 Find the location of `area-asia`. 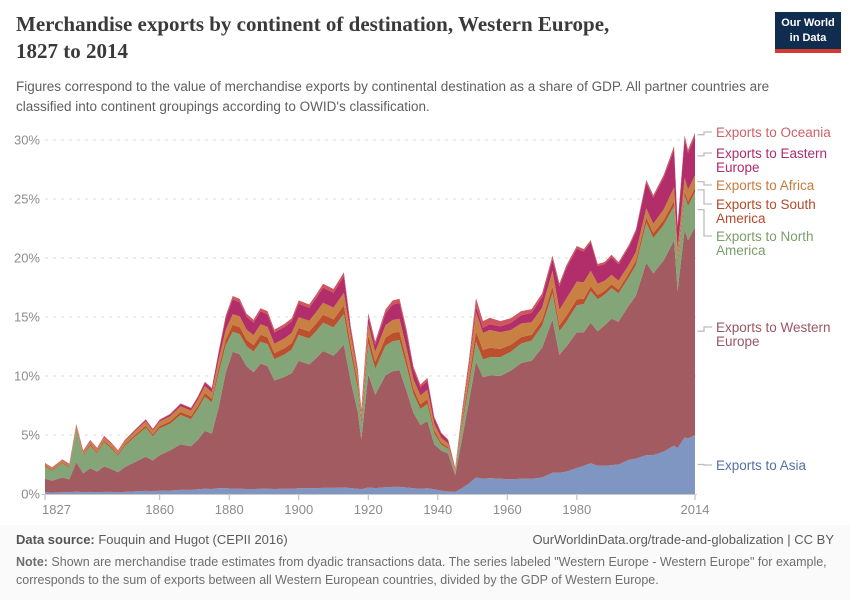

area-asia is located at coordinates (370, 464).